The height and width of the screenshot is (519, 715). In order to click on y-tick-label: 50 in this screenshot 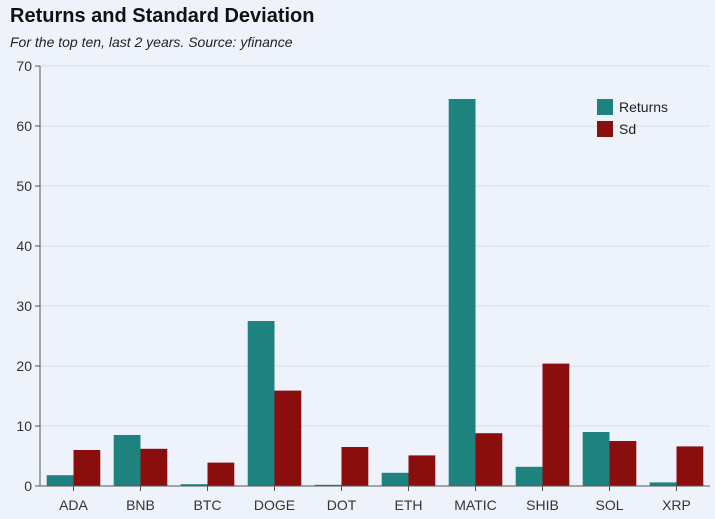, I will do `click(24, 186)`.